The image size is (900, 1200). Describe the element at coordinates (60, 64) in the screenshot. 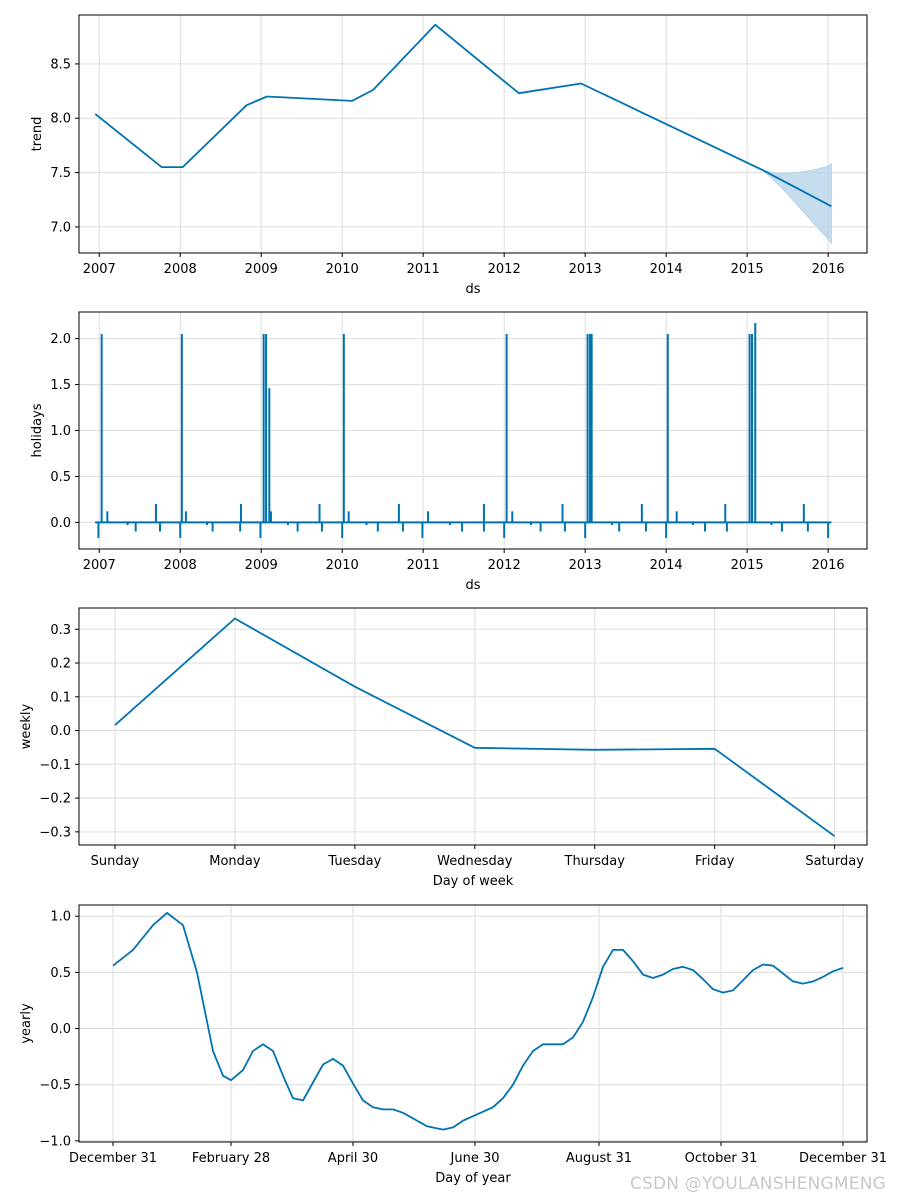

I see `y-tick-label: 8.5` at that location.